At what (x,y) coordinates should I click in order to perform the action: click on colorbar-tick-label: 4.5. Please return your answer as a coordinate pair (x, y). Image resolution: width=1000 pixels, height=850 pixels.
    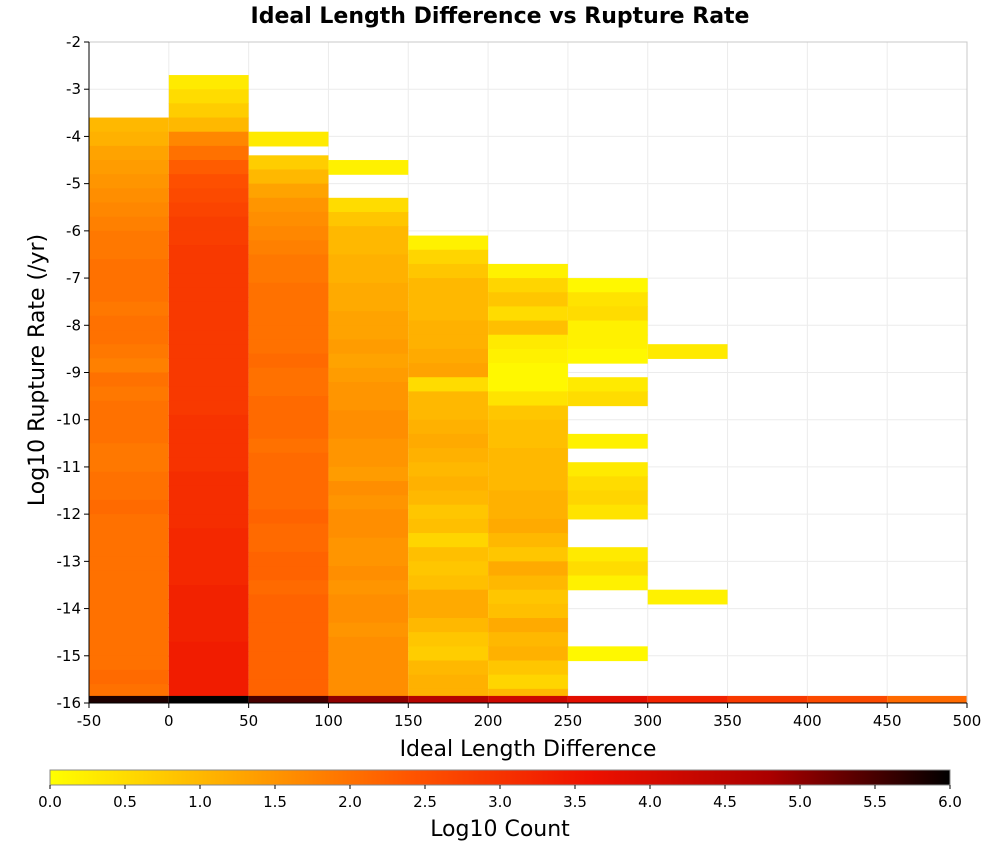
    Looking at the image, I should click on (725, 802).